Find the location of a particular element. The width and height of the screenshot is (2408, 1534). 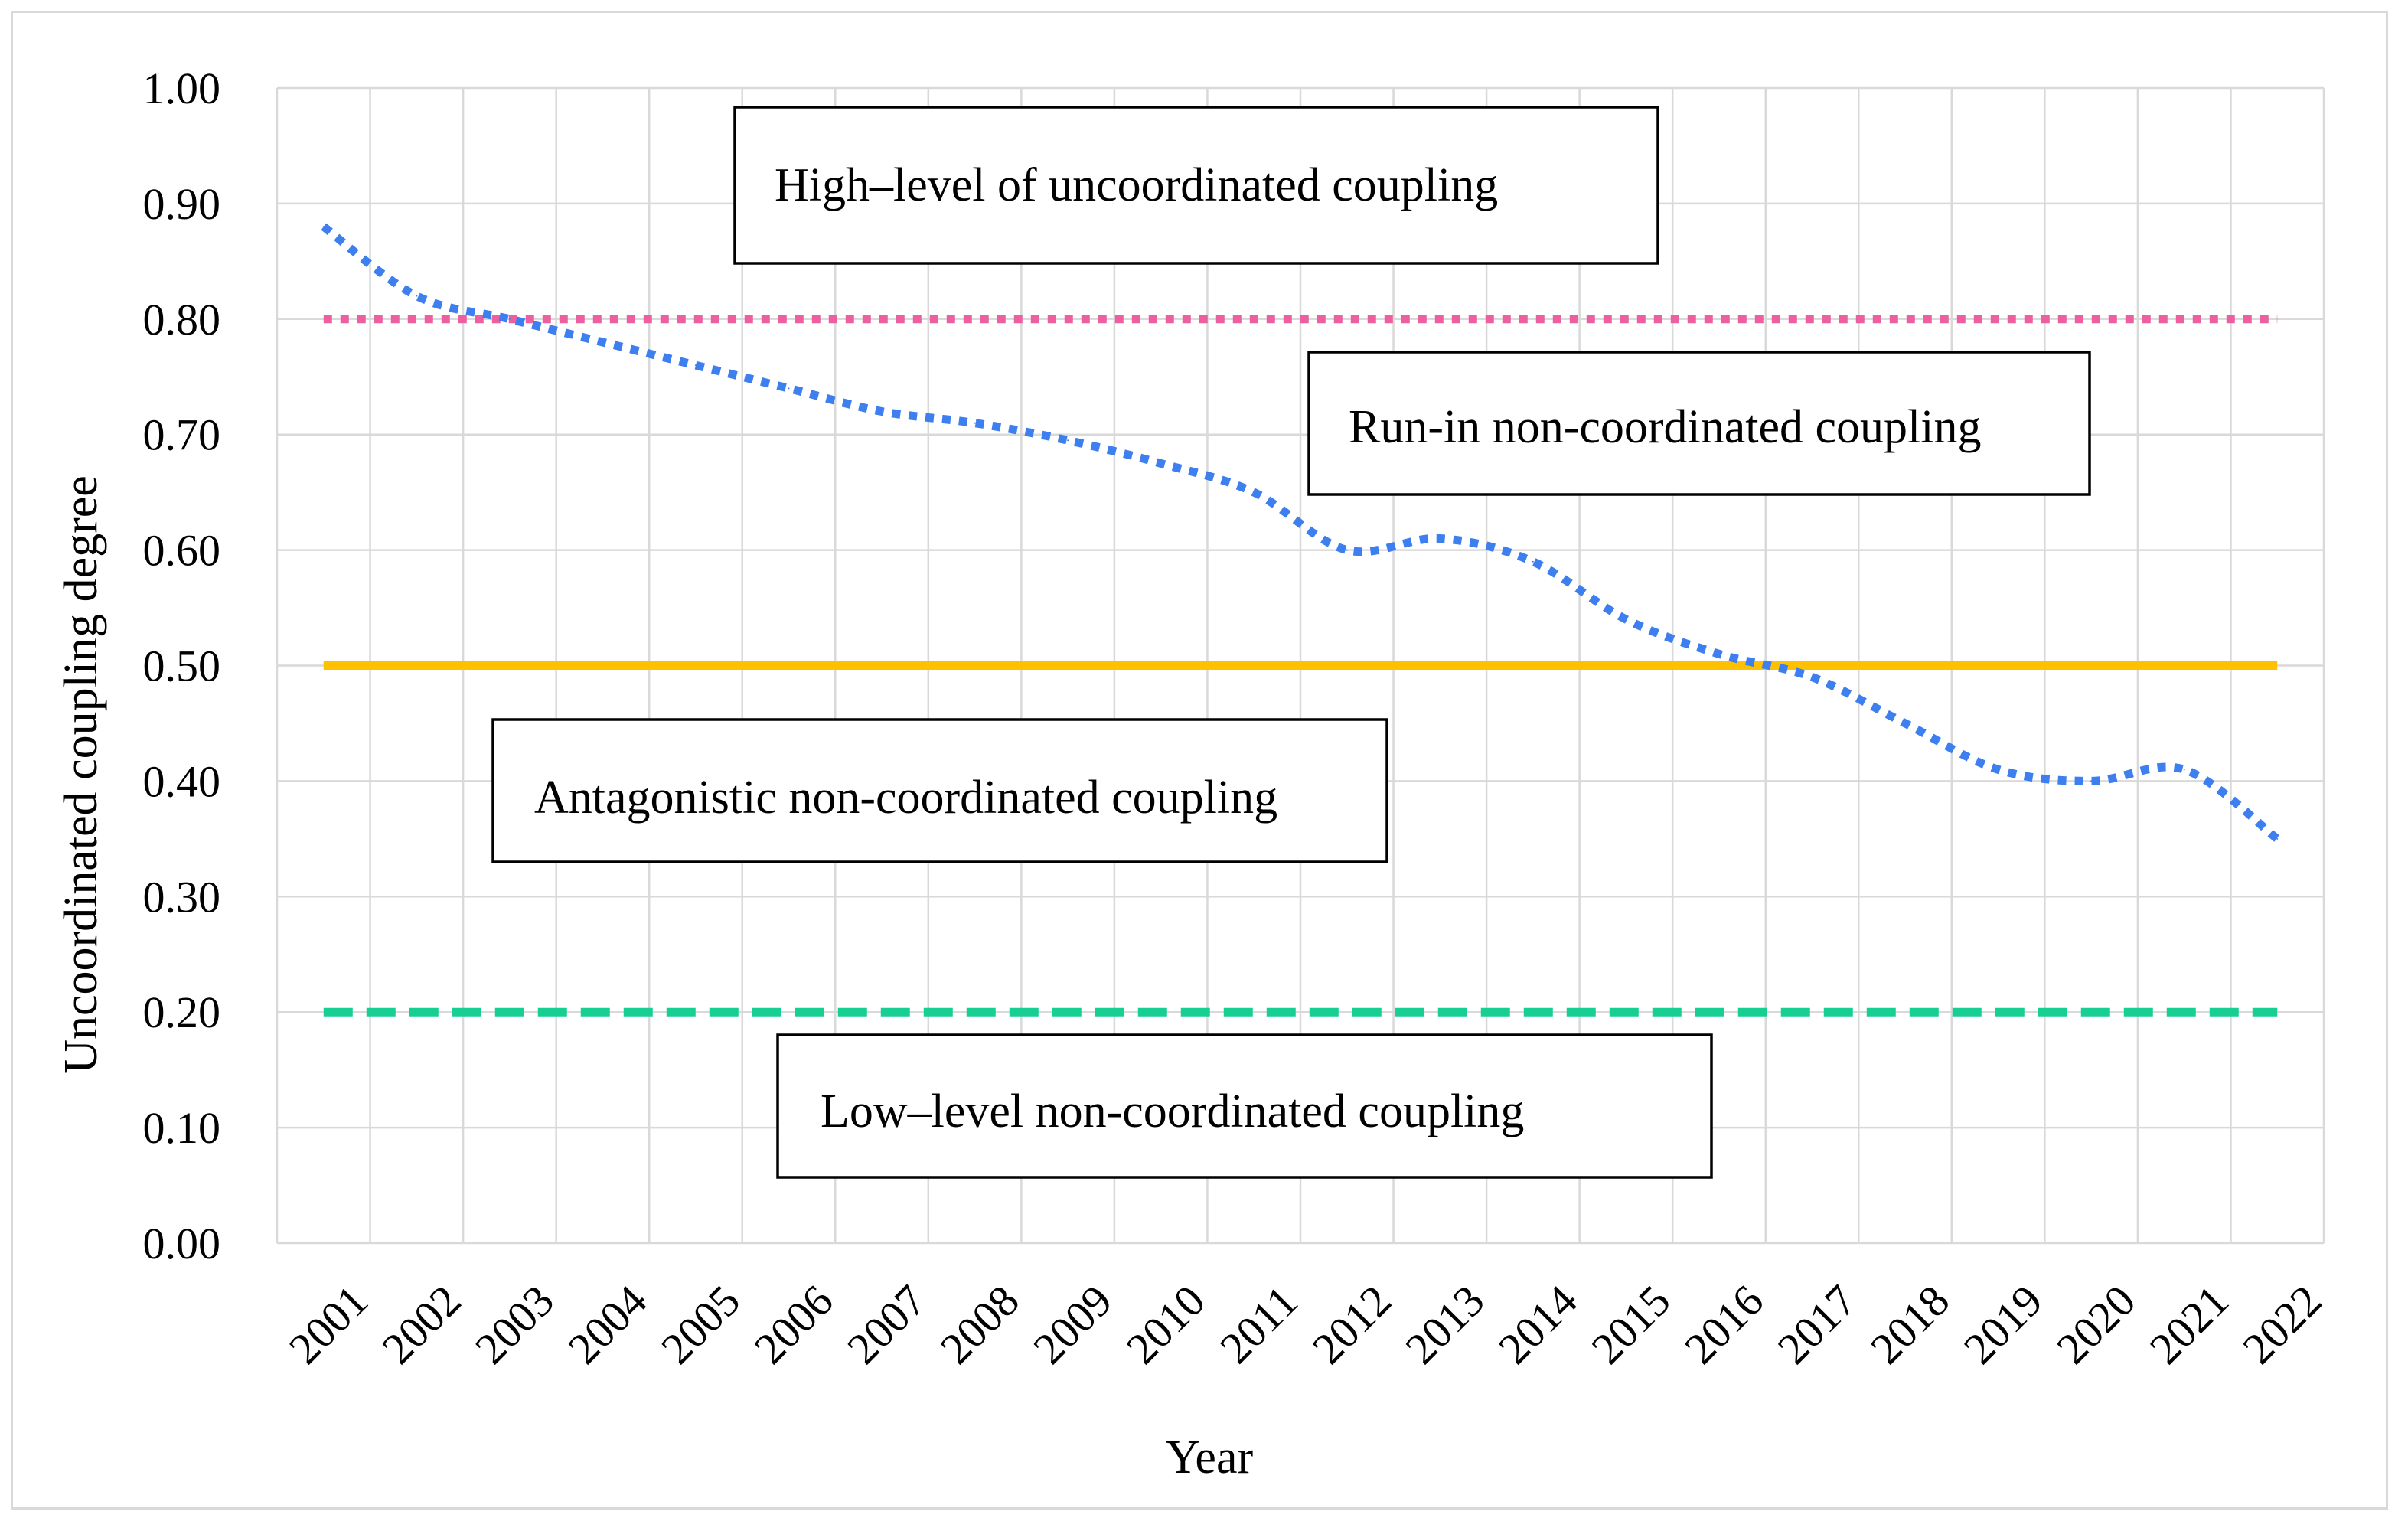

x-tick-label: 2010 is located at coordinates (1166, 1324).